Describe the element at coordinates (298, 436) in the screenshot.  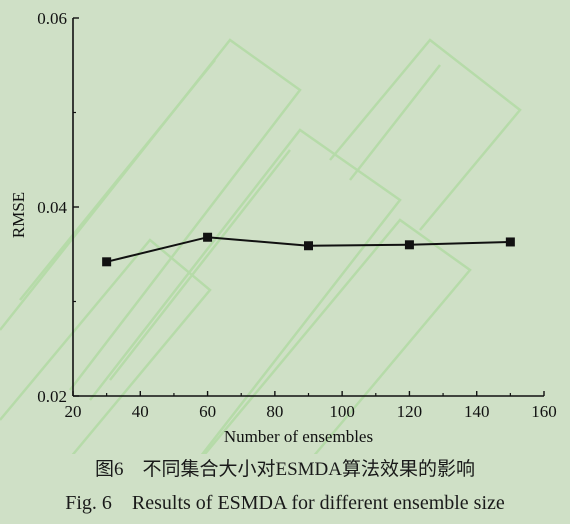
I see `x-axis-title: Number of ensembles` at that location.